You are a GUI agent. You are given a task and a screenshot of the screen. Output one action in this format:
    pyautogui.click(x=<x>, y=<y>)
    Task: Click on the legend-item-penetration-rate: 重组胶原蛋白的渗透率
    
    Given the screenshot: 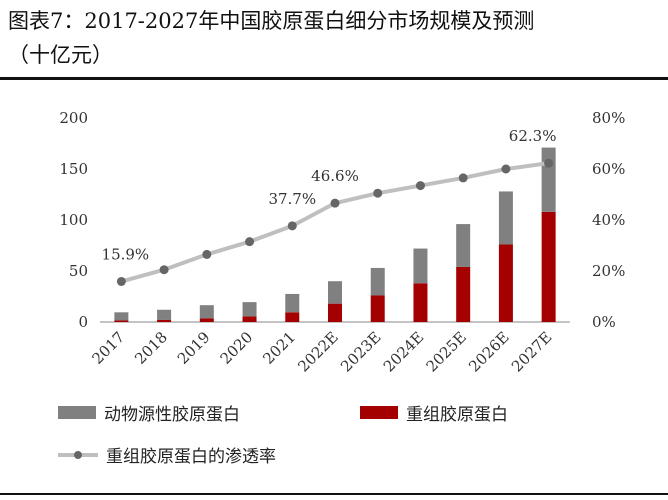 What is the action you would take?
    pyautogui.click(x=167, y=454)
    